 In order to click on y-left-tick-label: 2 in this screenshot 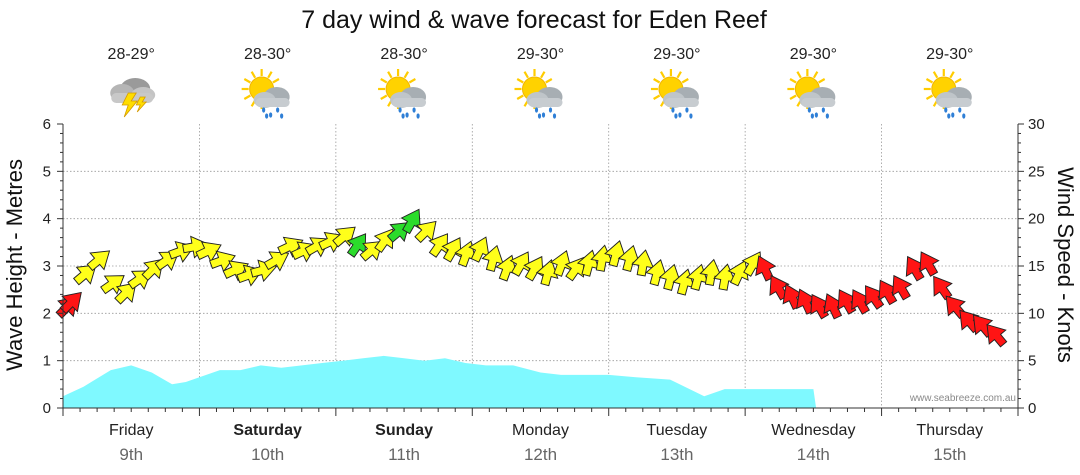, I will do `click(47, 313)`.